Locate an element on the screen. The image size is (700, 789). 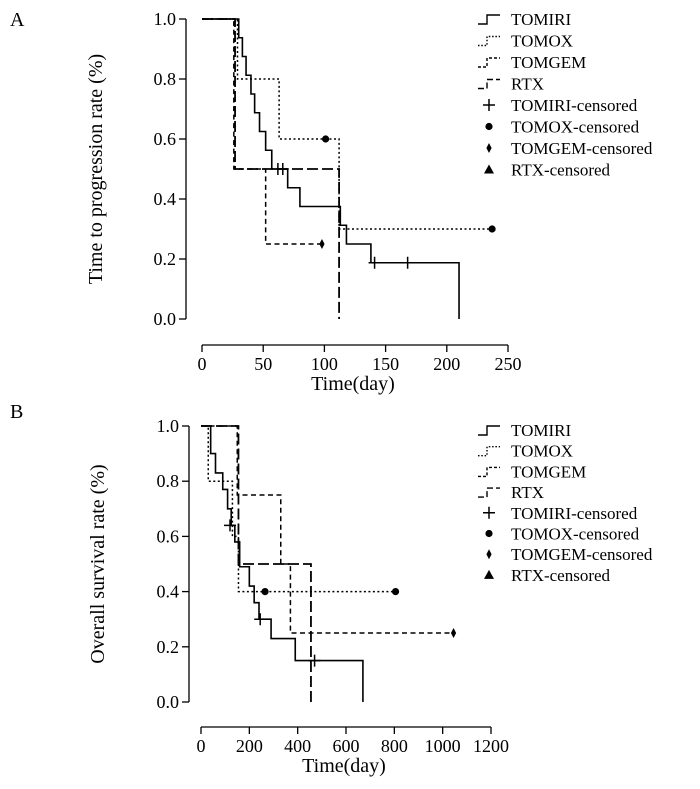
panel-a-x-tick-label: 0 is located at coordinates (202, 364).